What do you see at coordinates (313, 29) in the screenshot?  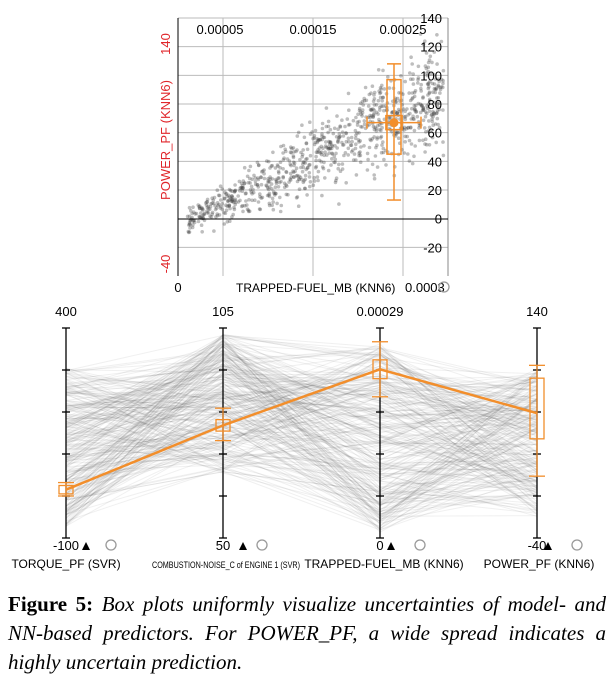 I see `x-tick-top-2: 0.00015` at bounding box center [313, 29].